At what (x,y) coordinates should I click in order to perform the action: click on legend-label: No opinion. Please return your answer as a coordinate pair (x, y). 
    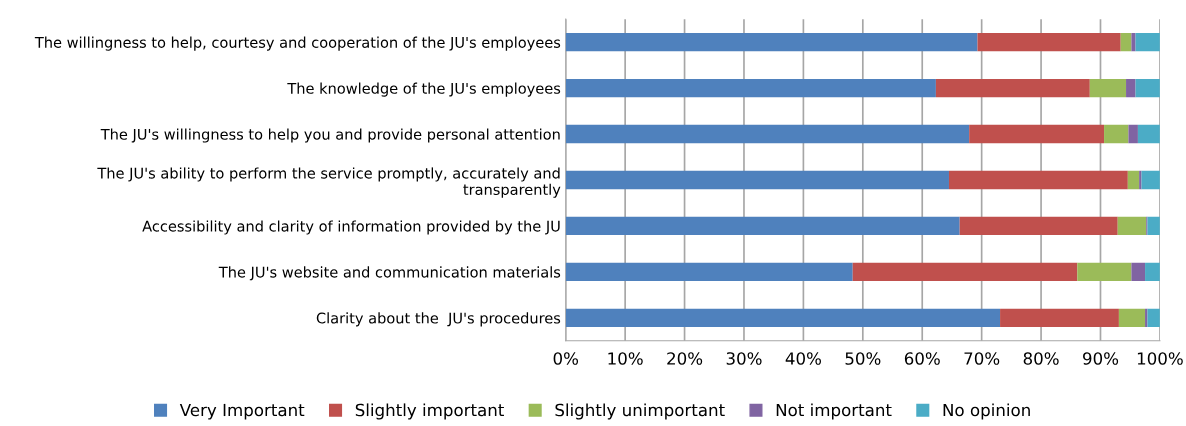
    Looking at the image, I should click on (986, 411).